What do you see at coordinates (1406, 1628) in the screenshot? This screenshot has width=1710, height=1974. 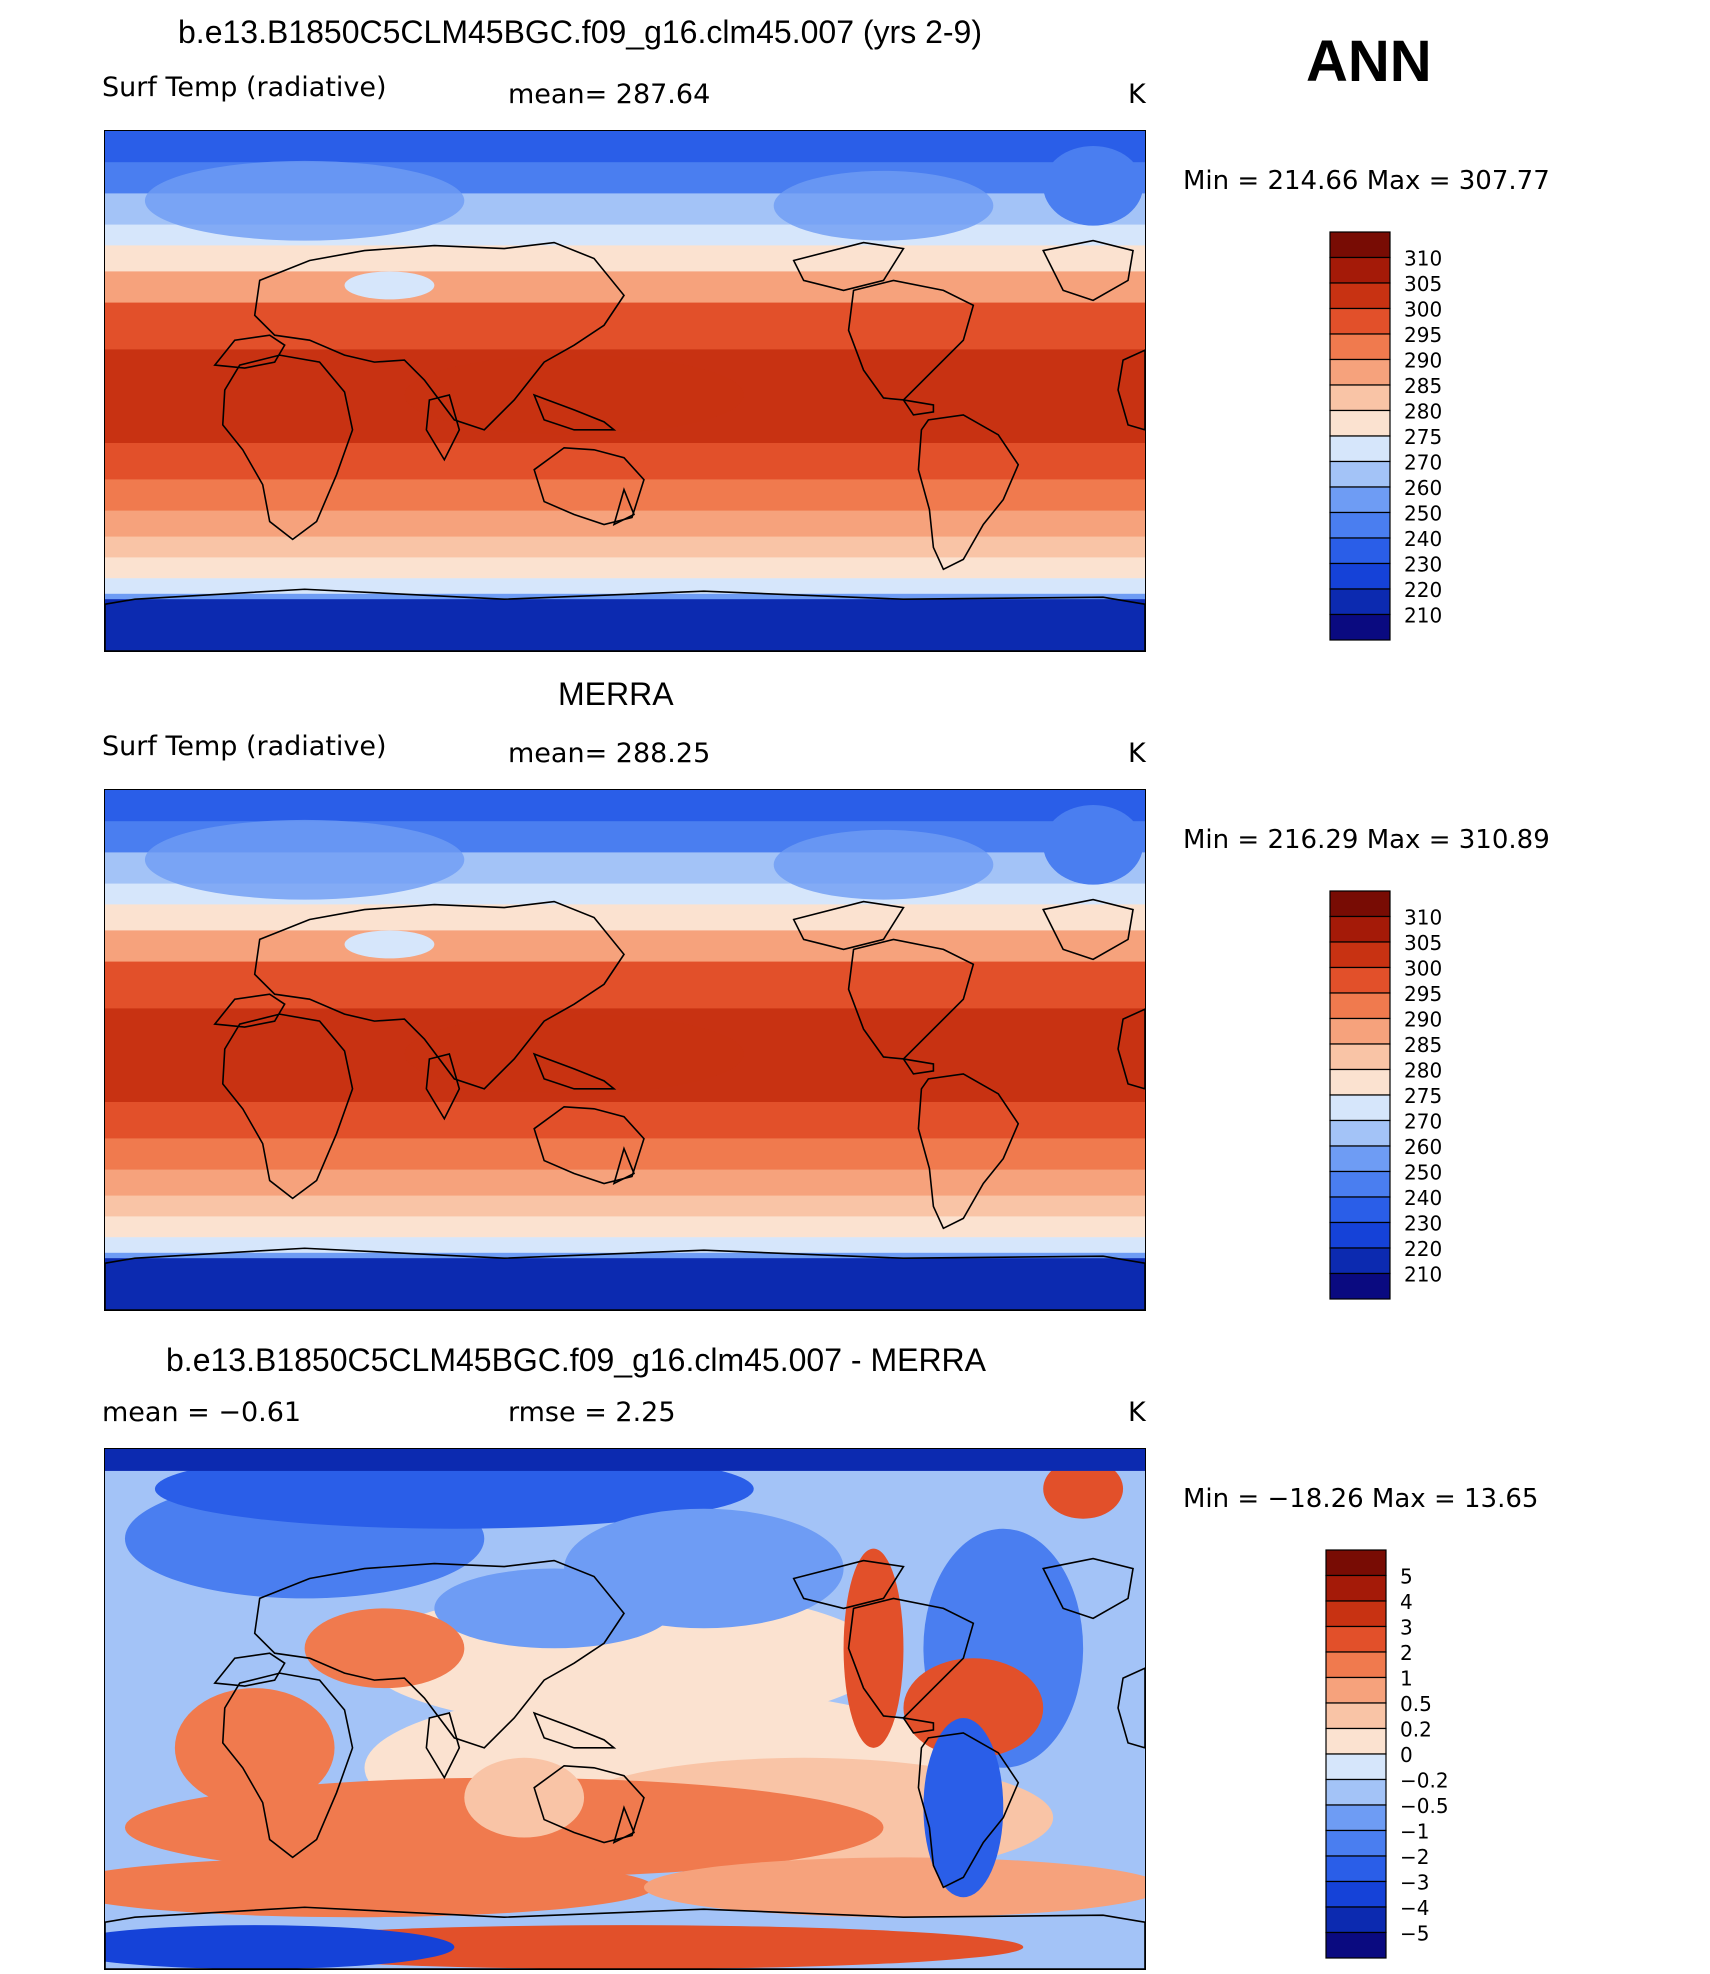 I see `colorbar-tick-label: 3` at bounding box center [1406, 1628].